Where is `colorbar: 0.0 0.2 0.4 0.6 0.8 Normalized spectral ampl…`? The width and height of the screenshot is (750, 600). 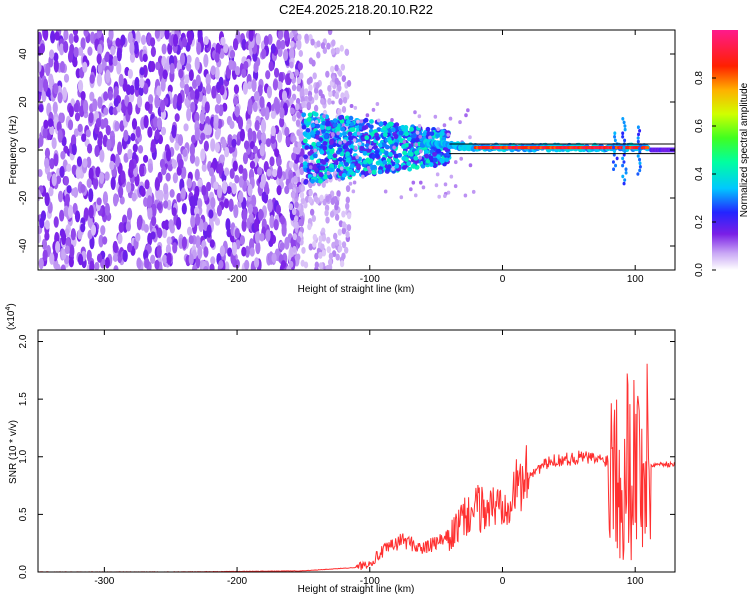 colorbar: 0.0 0.2 0.4 0.6 0.8 Normalized spectral ampl… is located at coordinates (722, 153).